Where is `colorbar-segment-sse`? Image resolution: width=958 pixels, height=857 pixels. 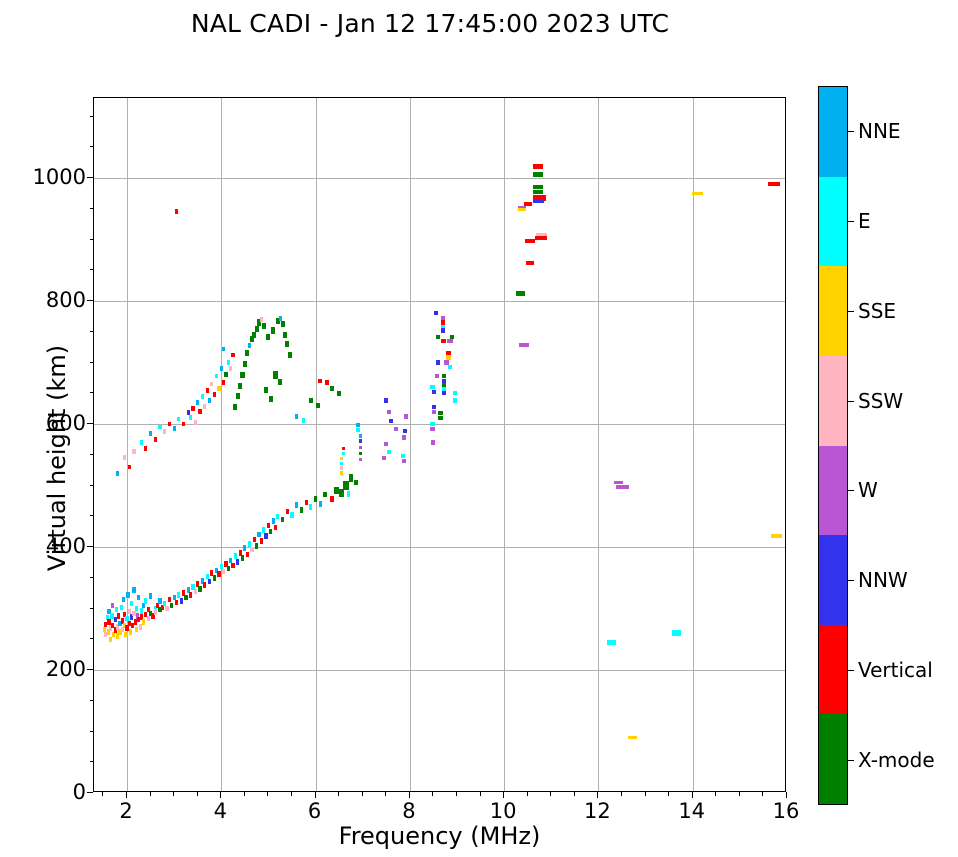
colorbar-segment-sse is located at coordinates (833, 311).